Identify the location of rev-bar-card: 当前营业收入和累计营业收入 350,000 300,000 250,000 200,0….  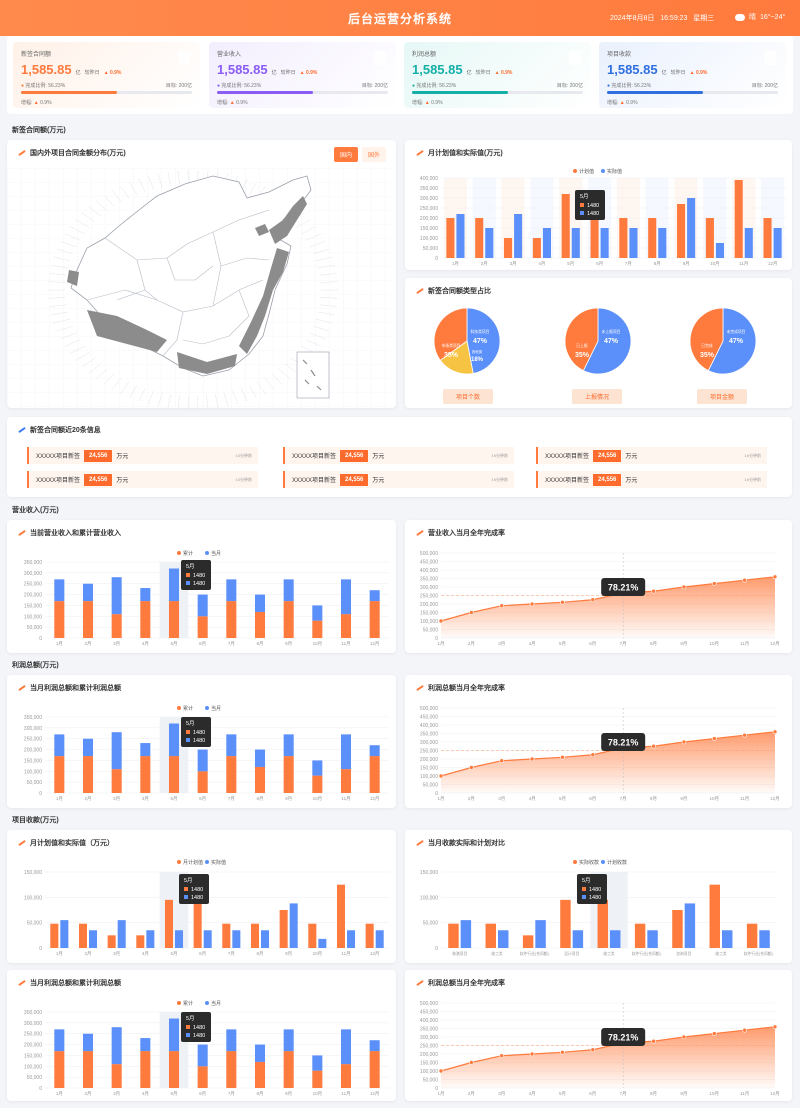
(201, 586).